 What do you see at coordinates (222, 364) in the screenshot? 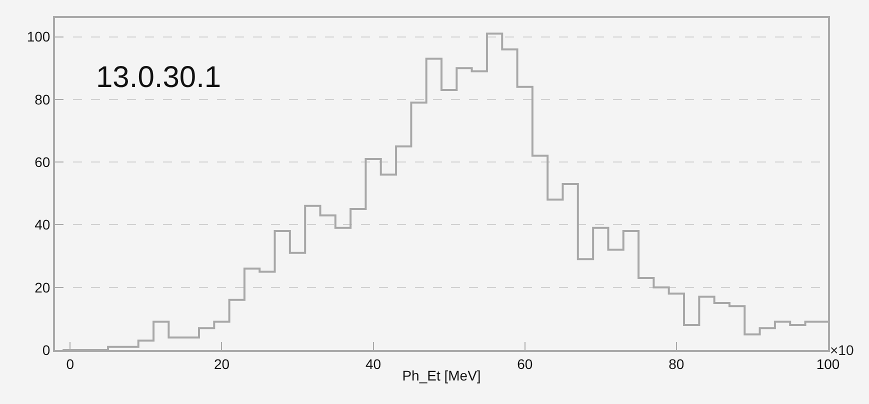
I see `x-tick-label: 20` at bounding box center [222, 364].